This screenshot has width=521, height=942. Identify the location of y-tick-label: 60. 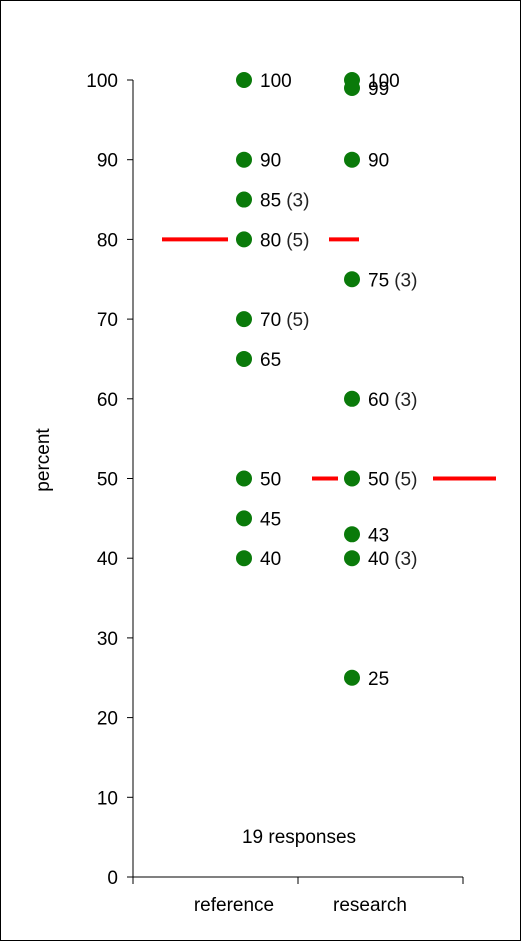
(107, 400).